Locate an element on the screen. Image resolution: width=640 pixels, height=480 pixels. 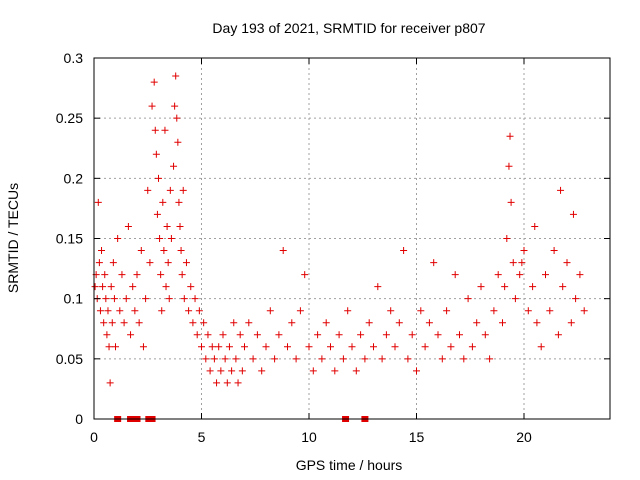
y-tick-label: 0.05 is located at coordinates (69, 359).